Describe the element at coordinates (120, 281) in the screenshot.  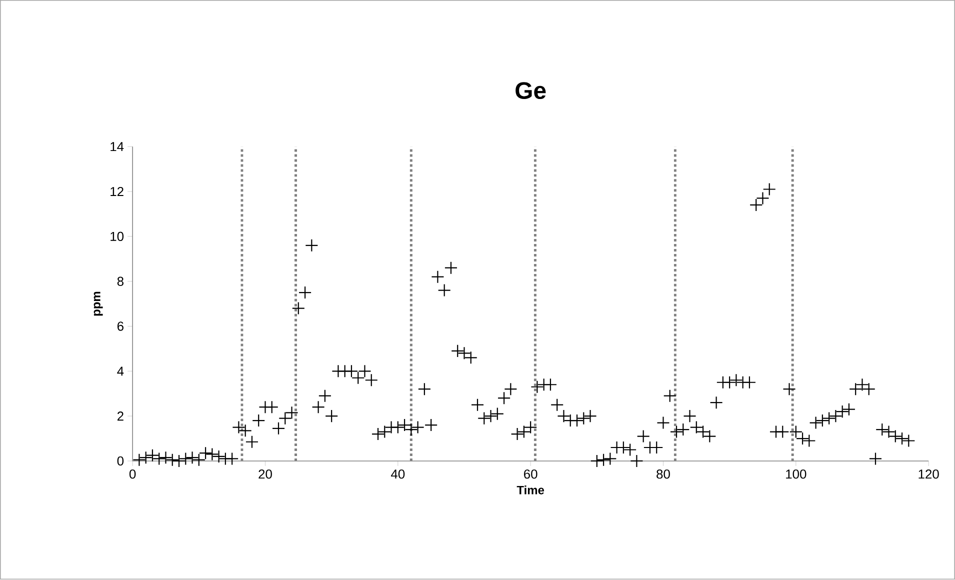
I see `y-tick-label: 8` at that location.